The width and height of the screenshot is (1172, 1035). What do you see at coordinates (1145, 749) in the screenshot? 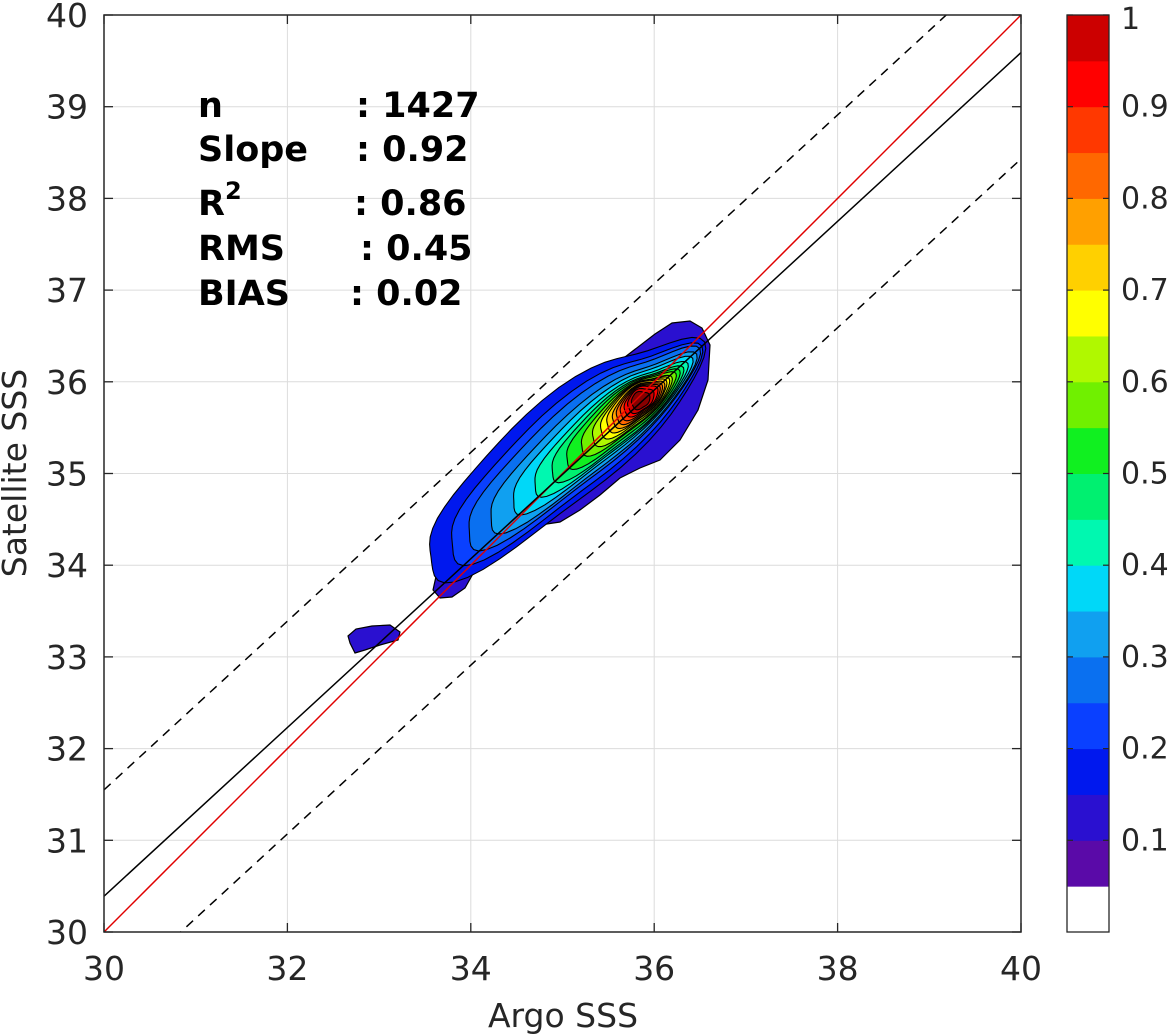
I see `colorbar-tick-label: 0.2` at bounding box center [1145, 749].